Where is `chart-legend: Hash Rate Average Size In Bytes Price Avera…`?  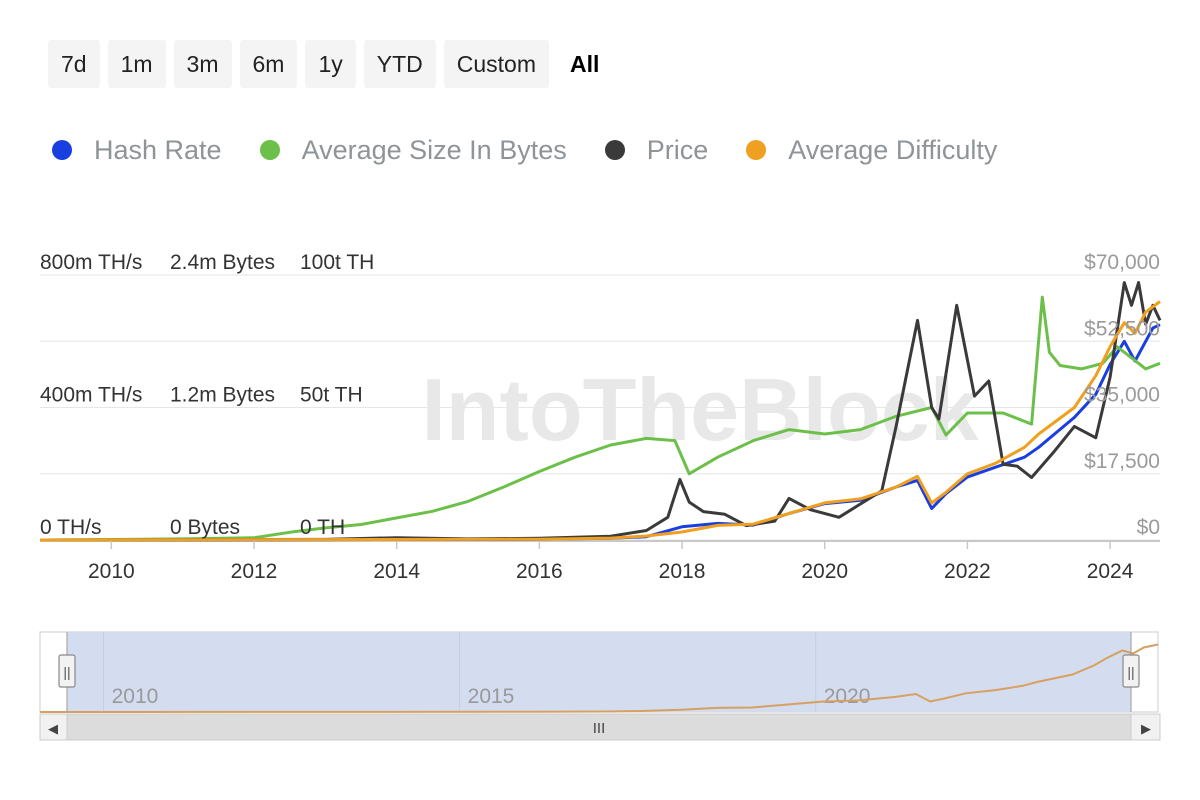
chart-legend: Hash Rate Average Size In Bytes Price Avera… is located at coordinates (543, 150).